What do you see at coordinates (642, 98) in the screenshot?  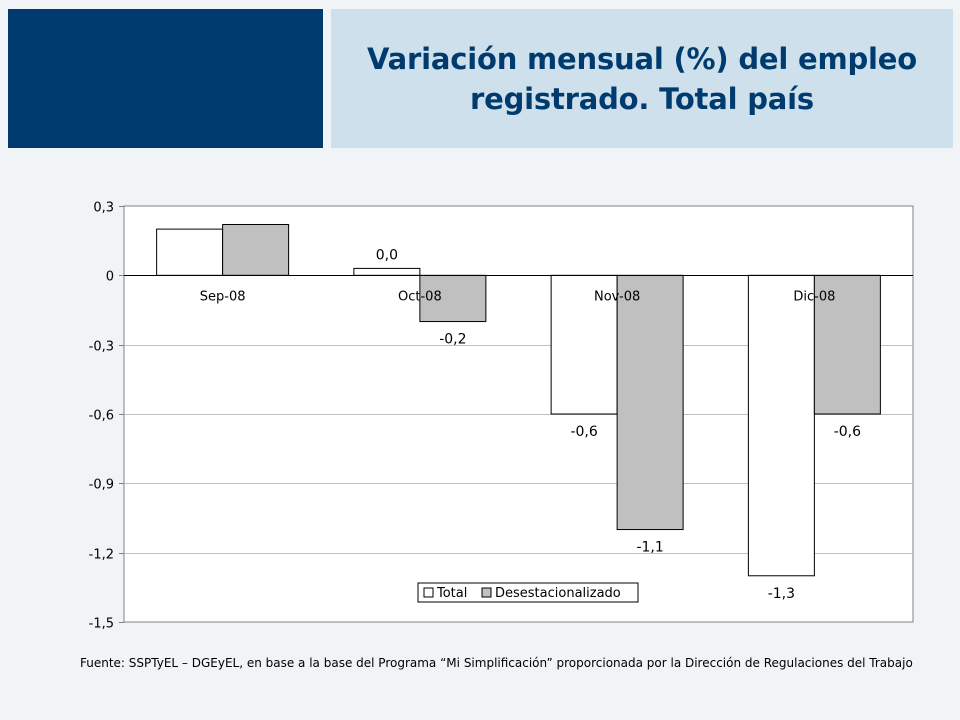 I see `title-line-2: registrado. Total país` at bounding box center [642, 98].